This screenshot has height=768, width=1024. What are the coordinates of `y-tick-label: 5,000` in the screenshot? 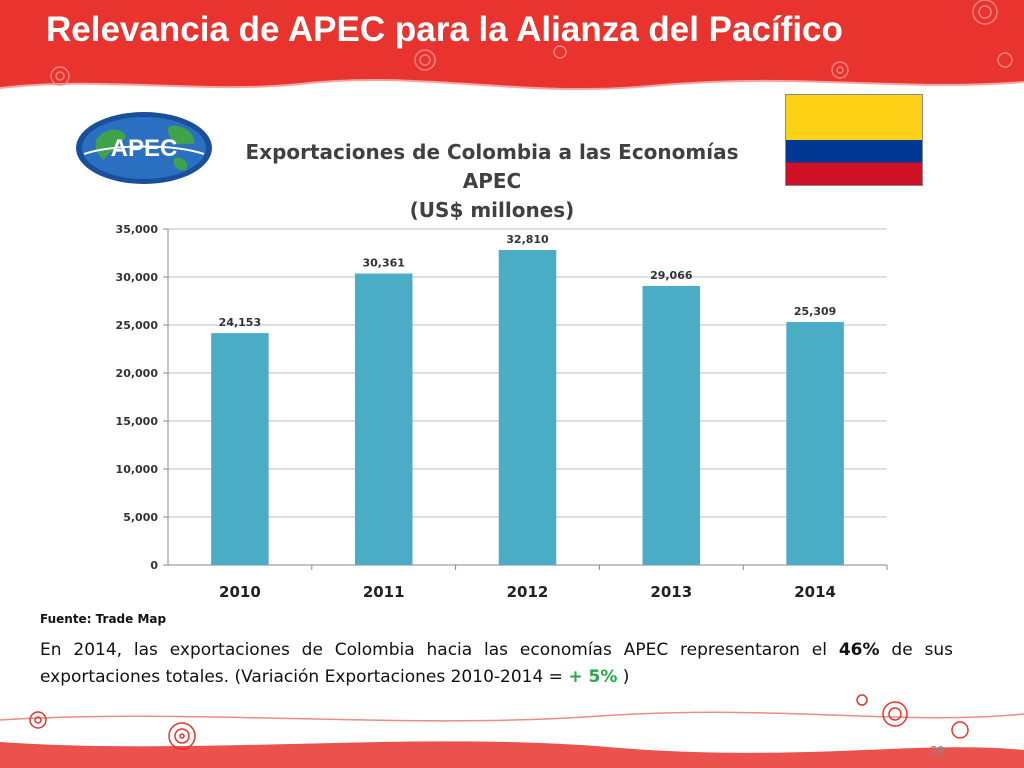 It's located at (140, 517).